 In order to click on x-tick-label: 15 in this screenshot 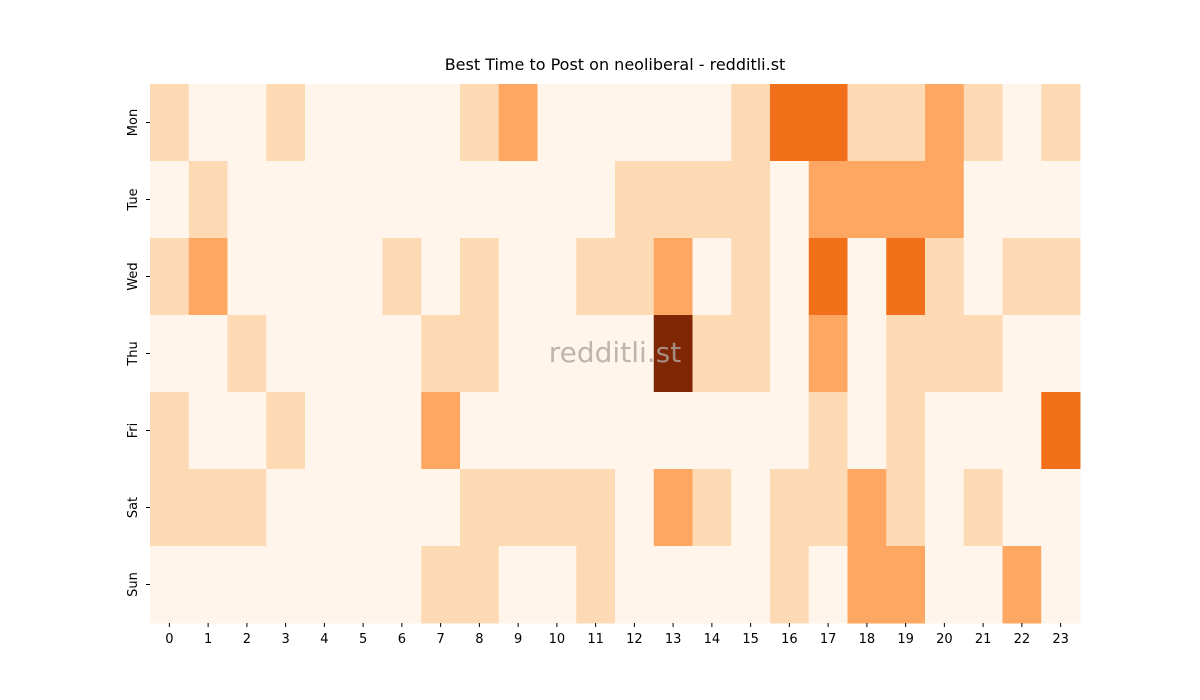, I will do `click(750, 639)`.